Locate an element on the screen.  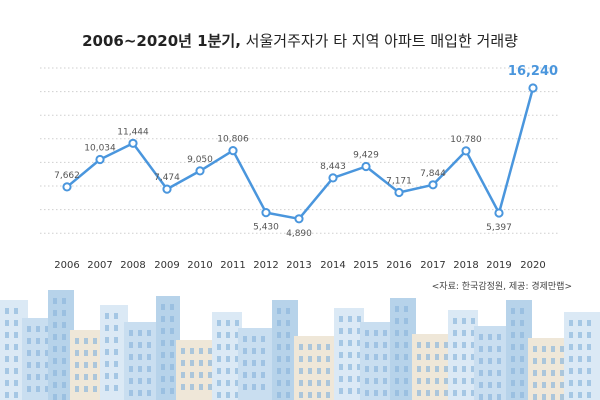
data-label: 9,050 is located at coordinates (200, 160).